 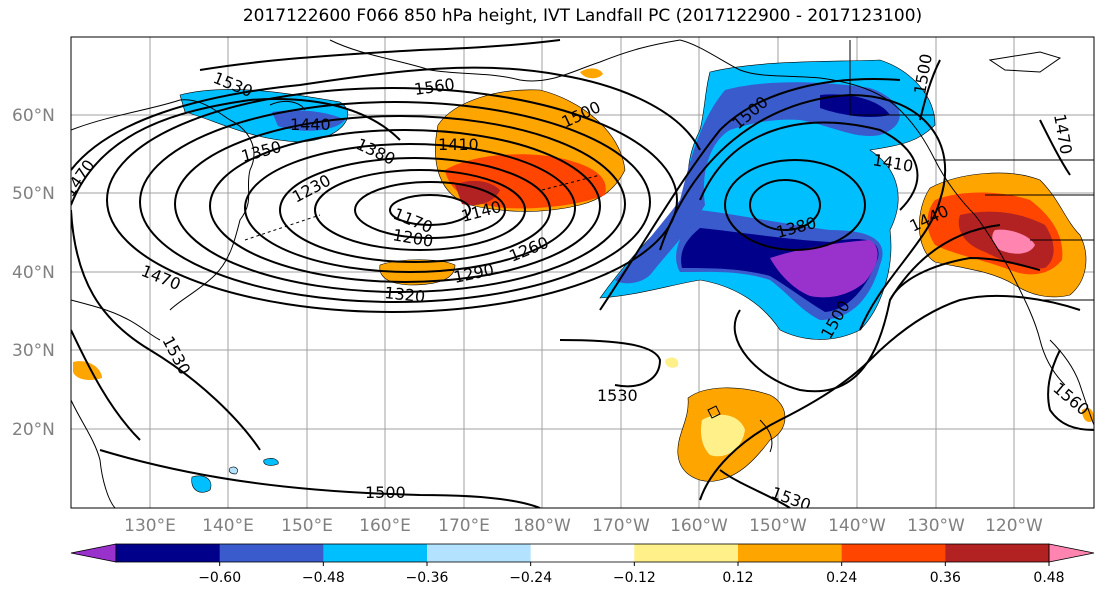 I want to click on lon-label: 160°W, so click(x=699, y=526).